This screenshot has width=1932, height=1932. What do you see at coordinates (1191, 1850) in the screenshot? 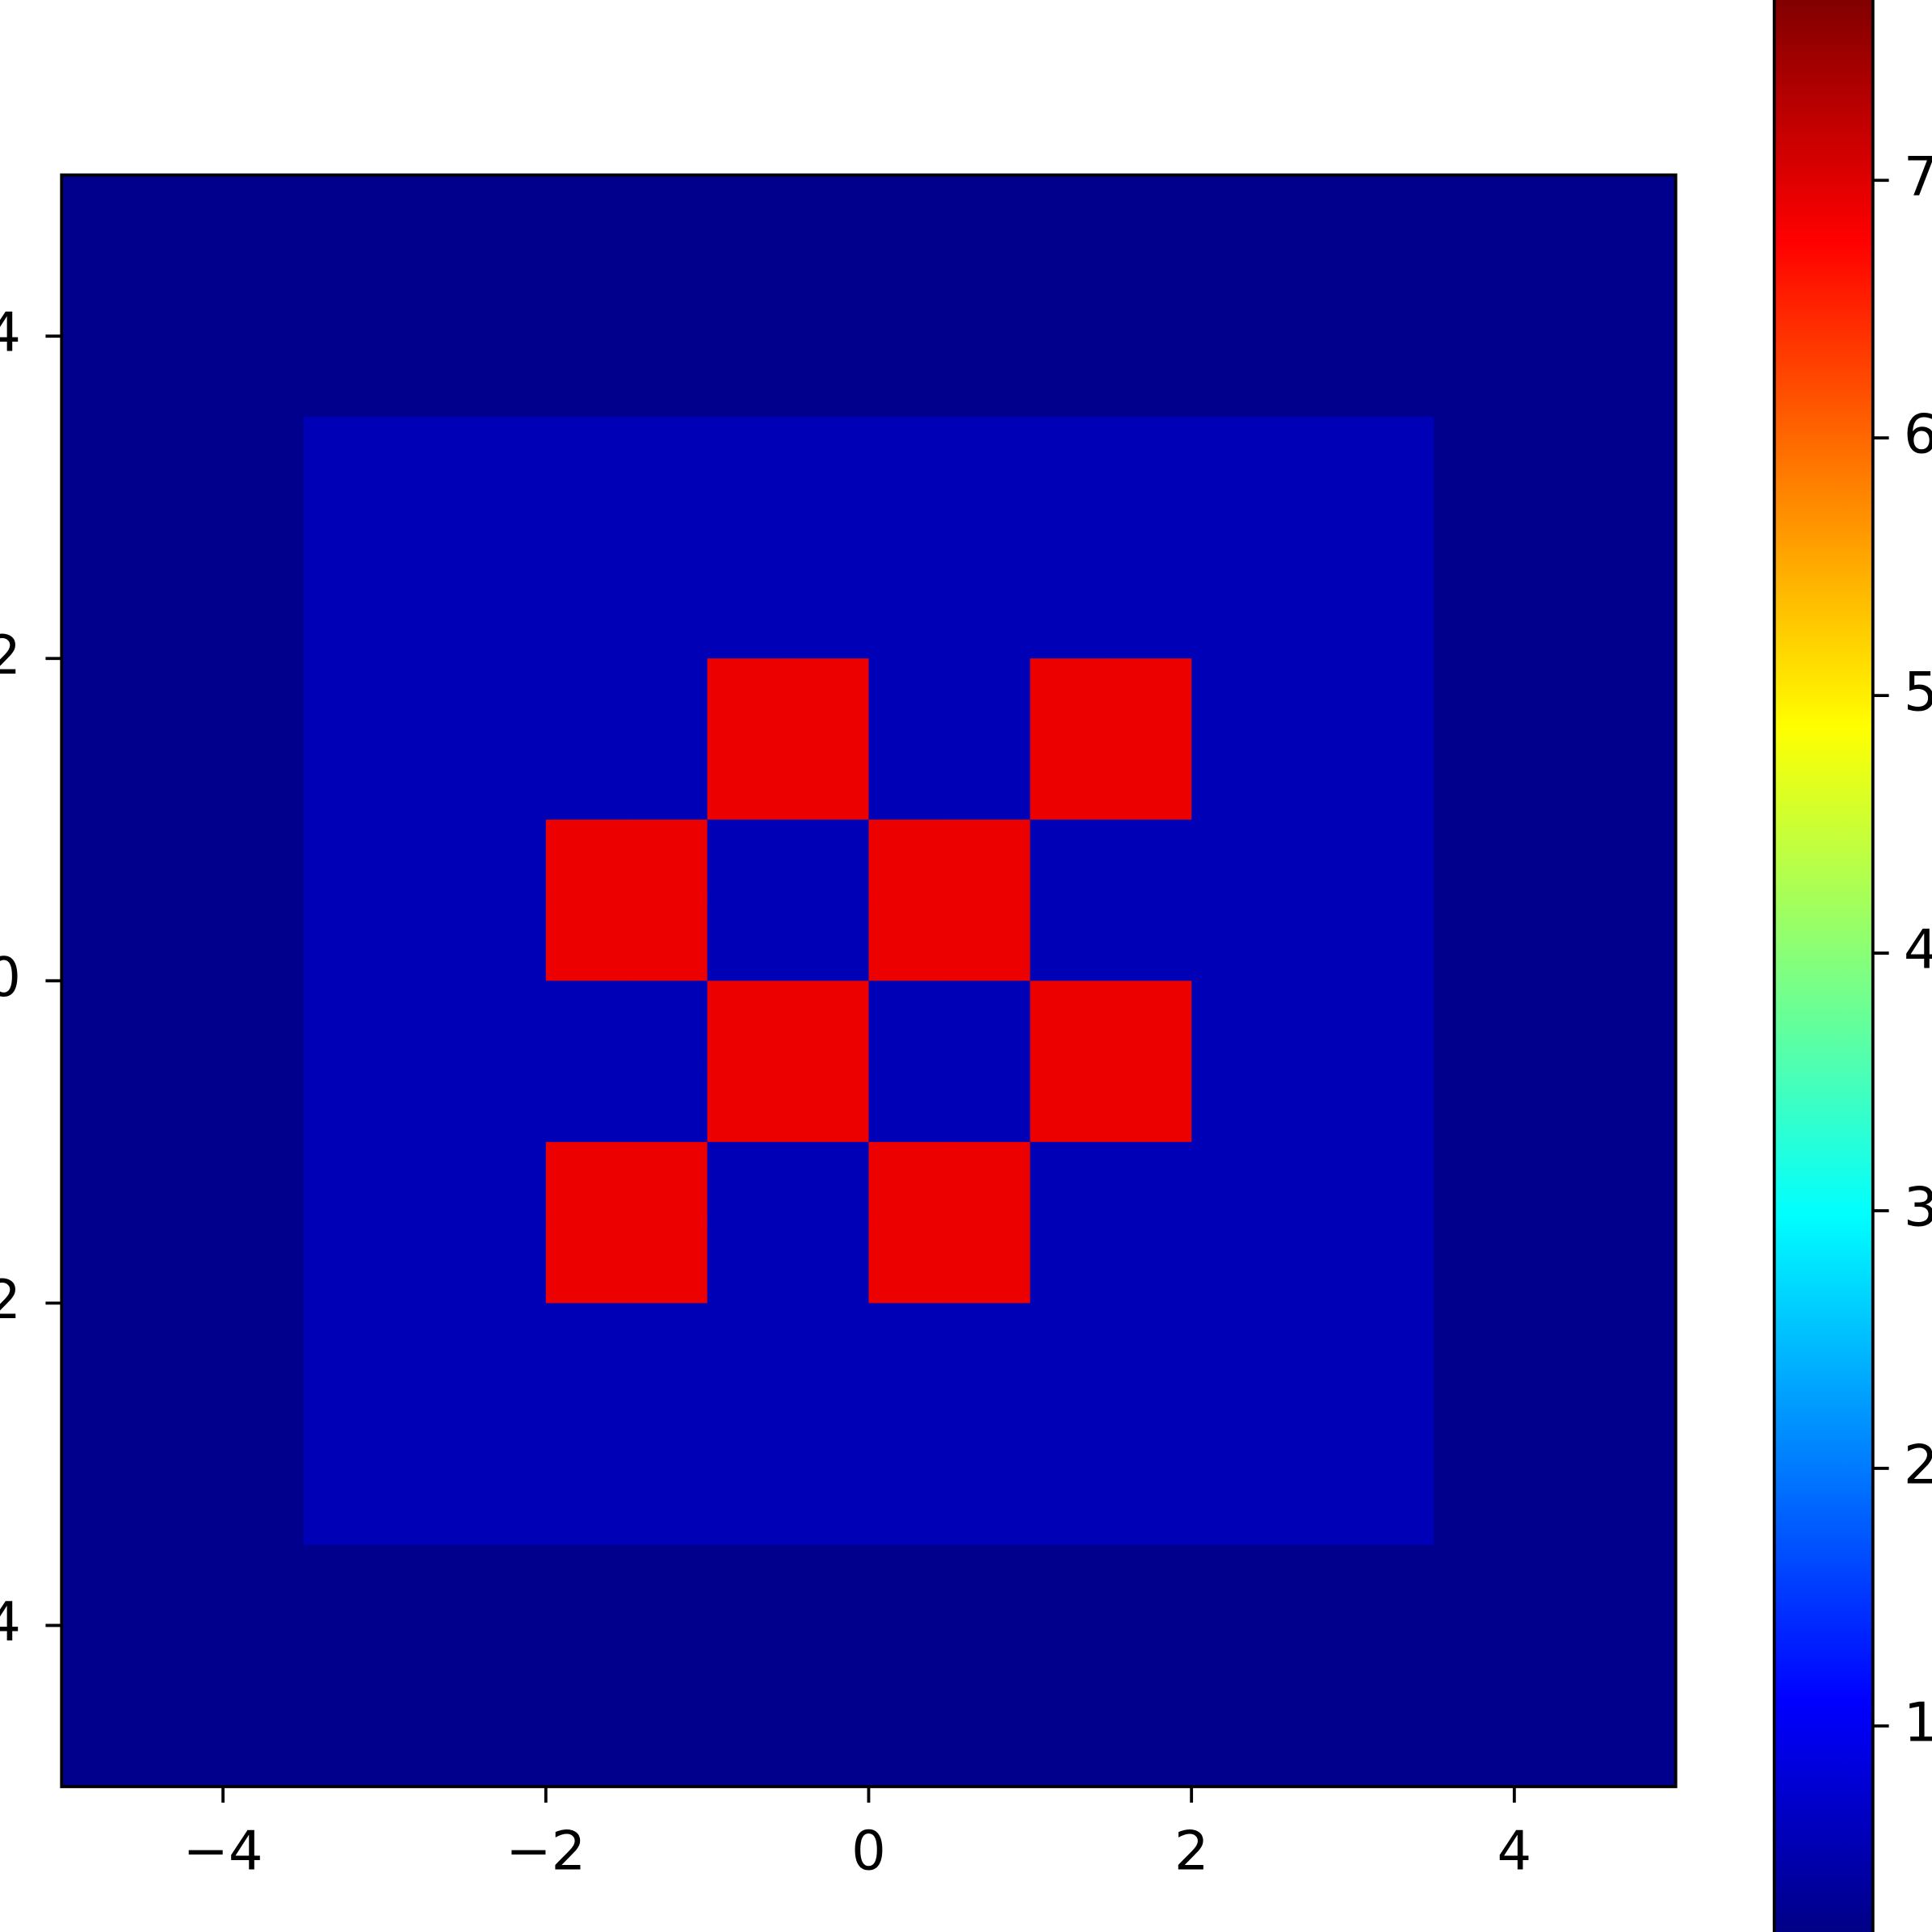
I see `x-tick-label: 2` at bounding box center [1191, 1850].